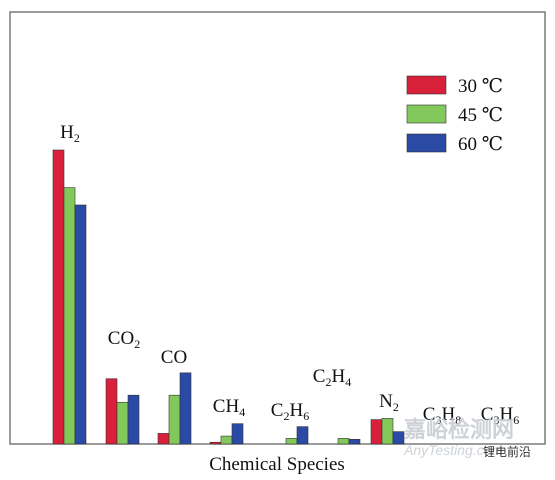 The height and width of the screenshot is (480, 555). Describe the element at coordinates (290, 411) in the screenshot. I see `category-label-4: C2H6` at that location.